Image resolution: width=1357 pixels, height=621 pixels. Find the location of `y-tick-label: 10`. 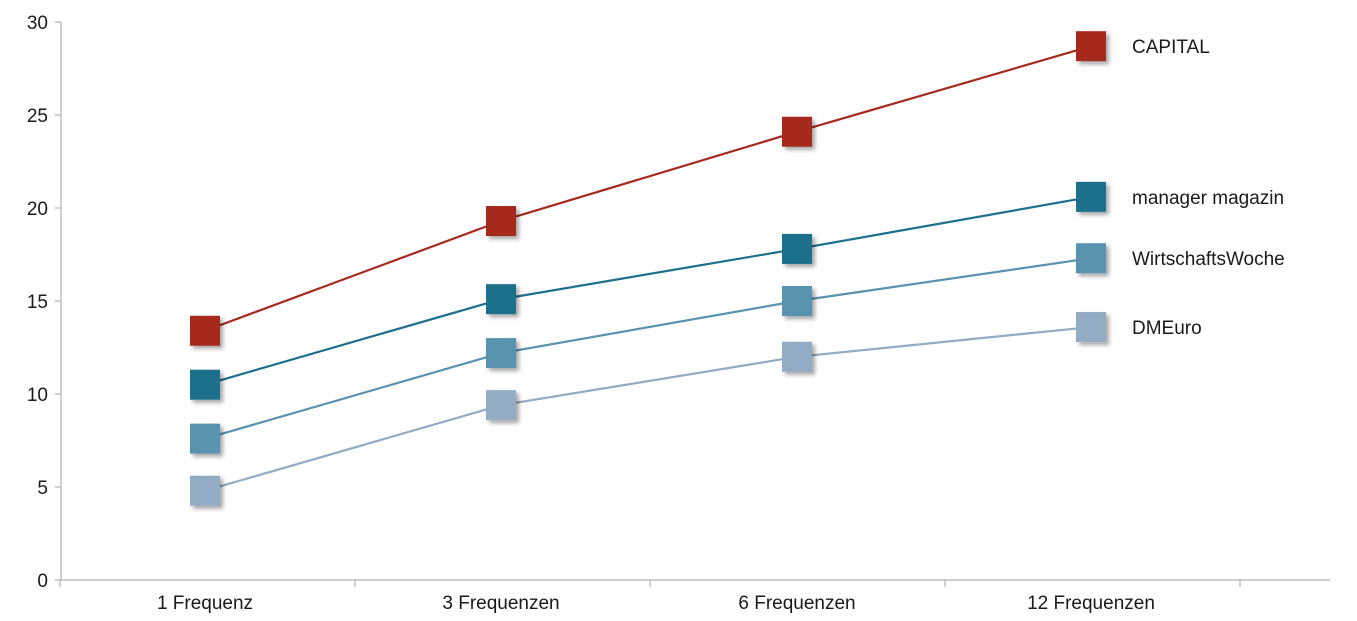

y-tick-label: 10 is located at coordinates (37, 395).